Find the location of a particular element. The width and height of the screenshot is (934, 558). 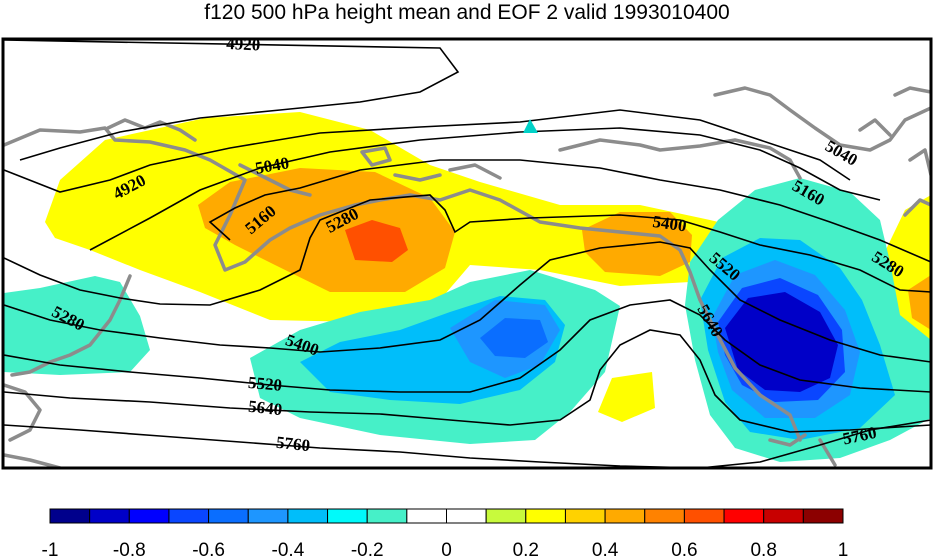

contour-label: 5520 is located at coordinates (265, 384).